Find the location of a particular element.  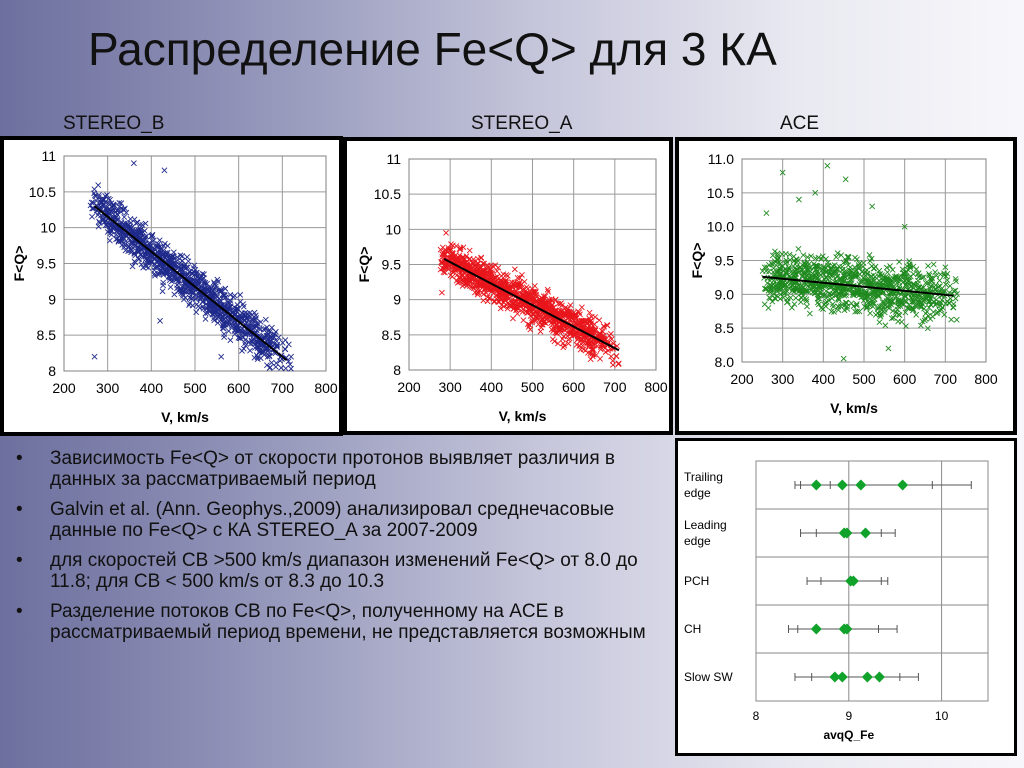

y-tick-label: 10 is located at coordinates (393, 229).